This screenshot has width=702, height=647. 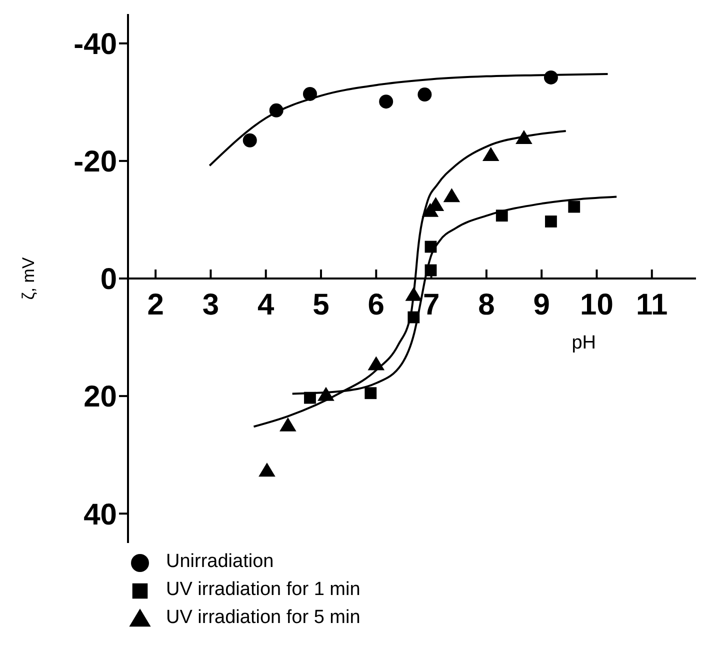 I want to click on x-tick-label: 5, so click(x=321, y=305).